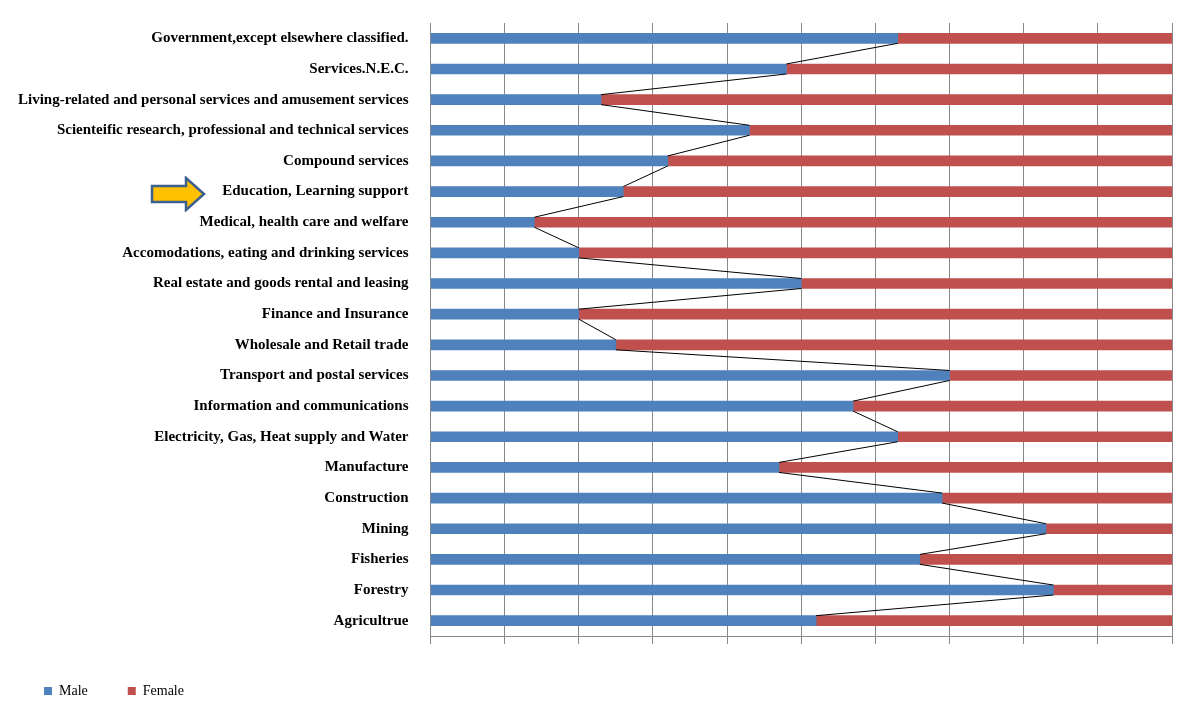 The width and height of the screenshot is (1200, 708). What do you see at coordinates (380, 558) in the screenshot?
I see `y-tick-label: Fisheries` at bounding box center [380, 558].